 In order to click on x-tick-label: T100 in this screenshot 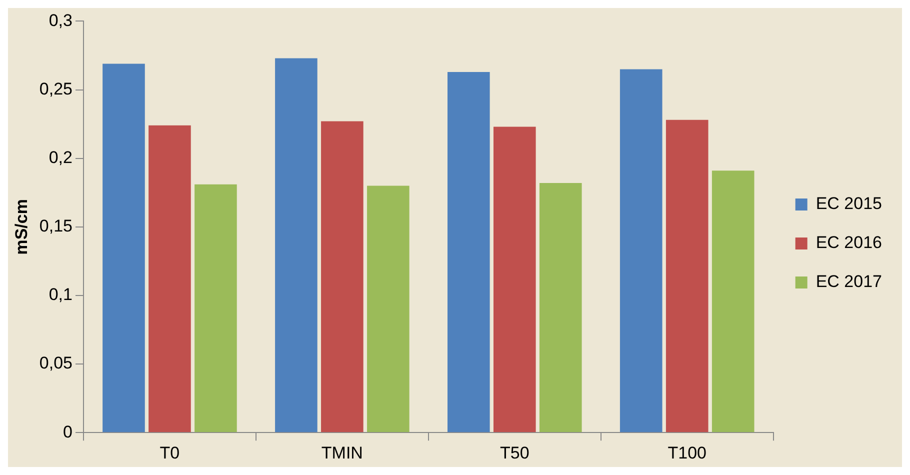, I will do `click(687, 452)`.